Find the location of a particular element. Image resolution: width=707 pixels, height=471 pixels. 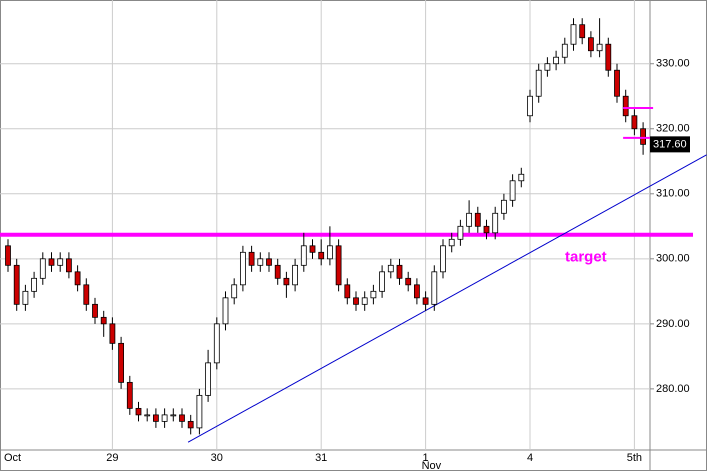

x-tick-label: 29 is located at coordinates (112, 458).